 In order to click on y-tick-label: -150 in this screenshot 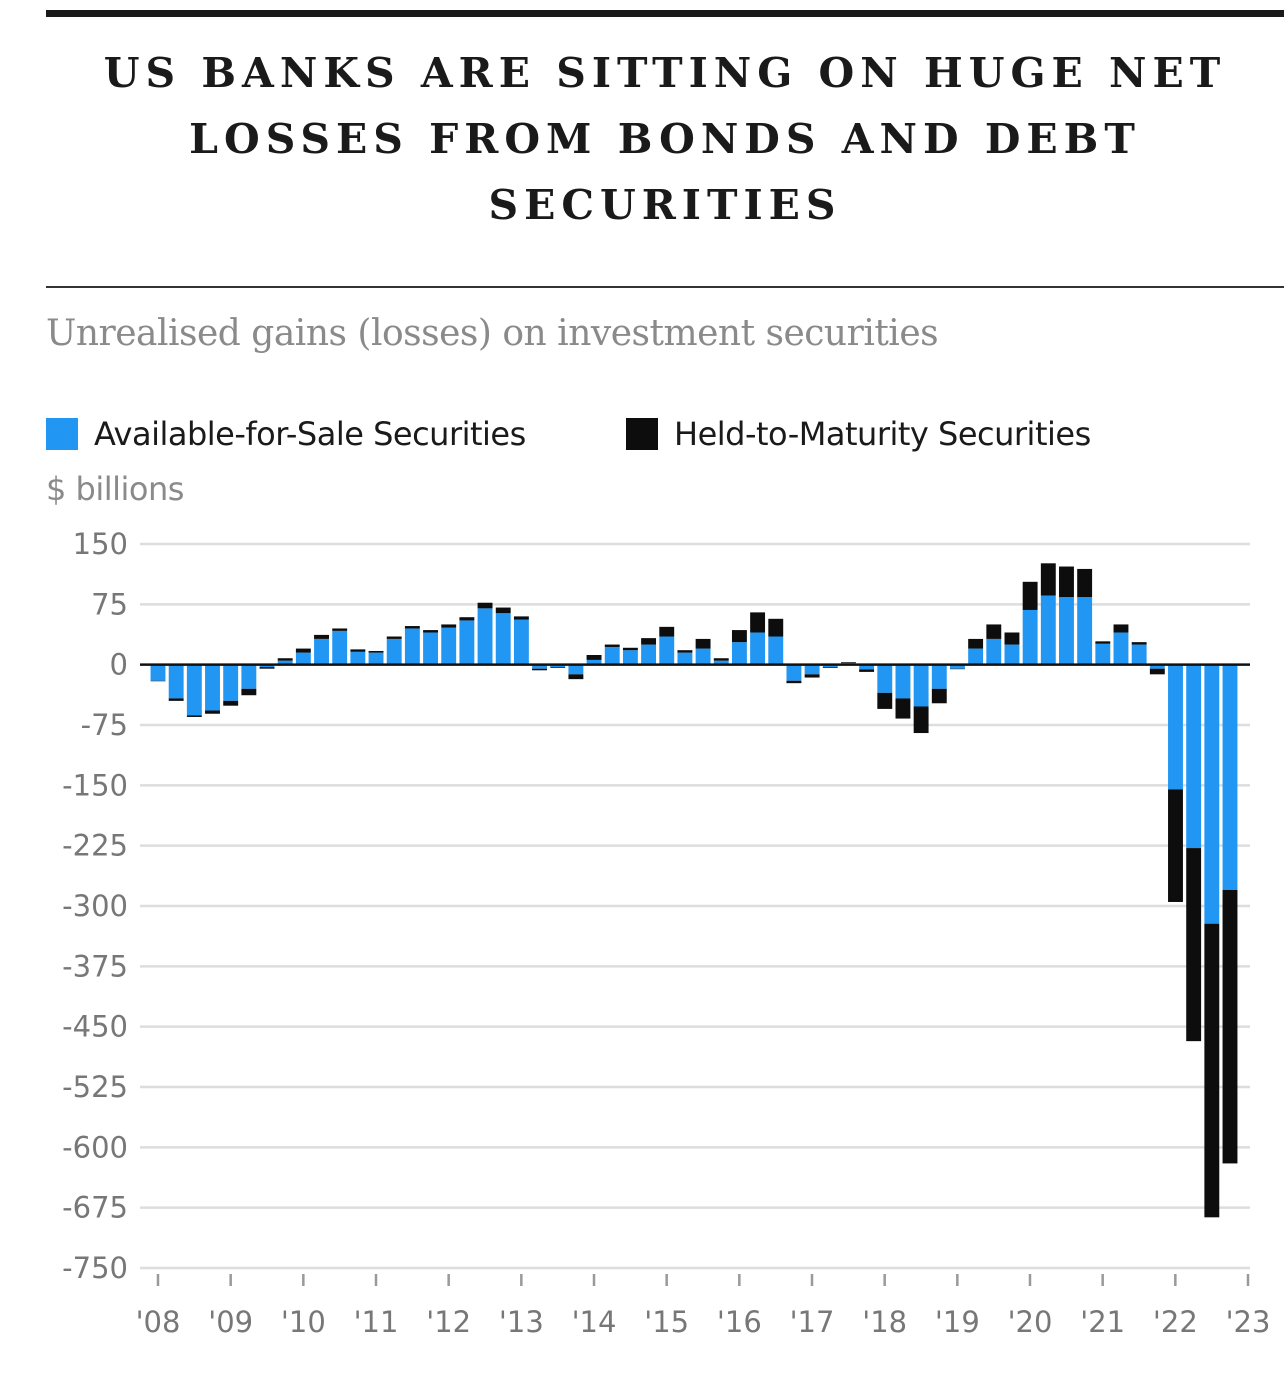, I will do `click(95, 785)`.